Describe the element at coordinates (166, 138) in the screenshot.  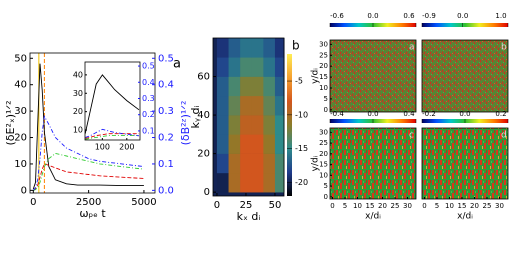
I see `y2-tick-label: 0.2` at that location.